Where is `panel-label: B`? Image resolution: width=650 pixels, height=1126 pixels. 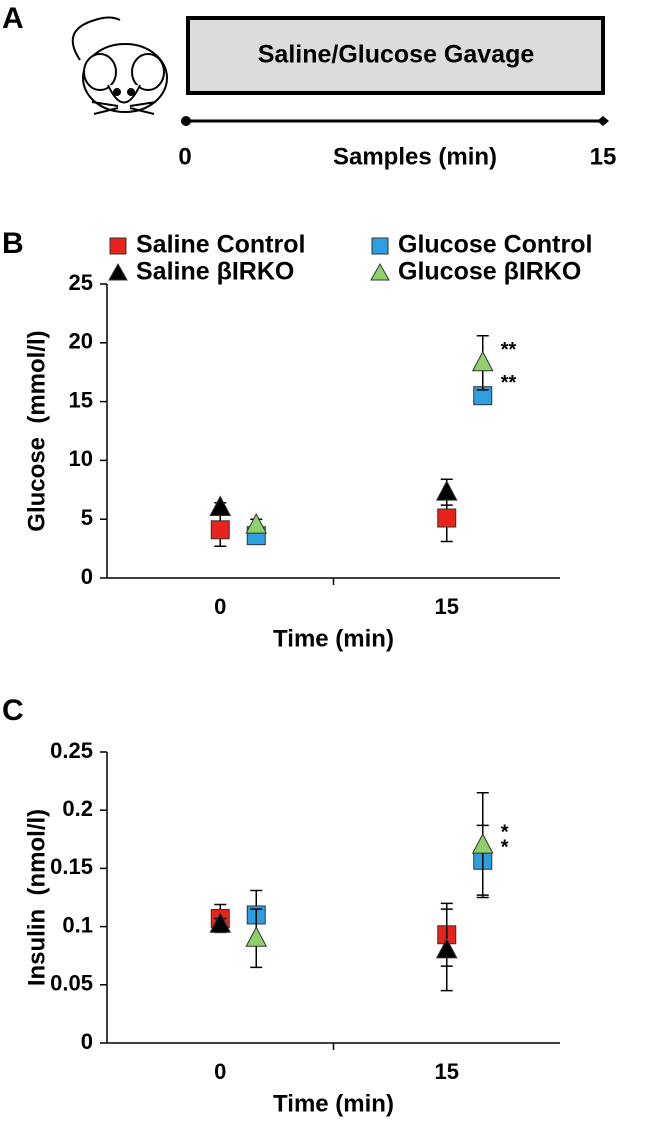 panel-label: B is located at coordinates (13, 243).